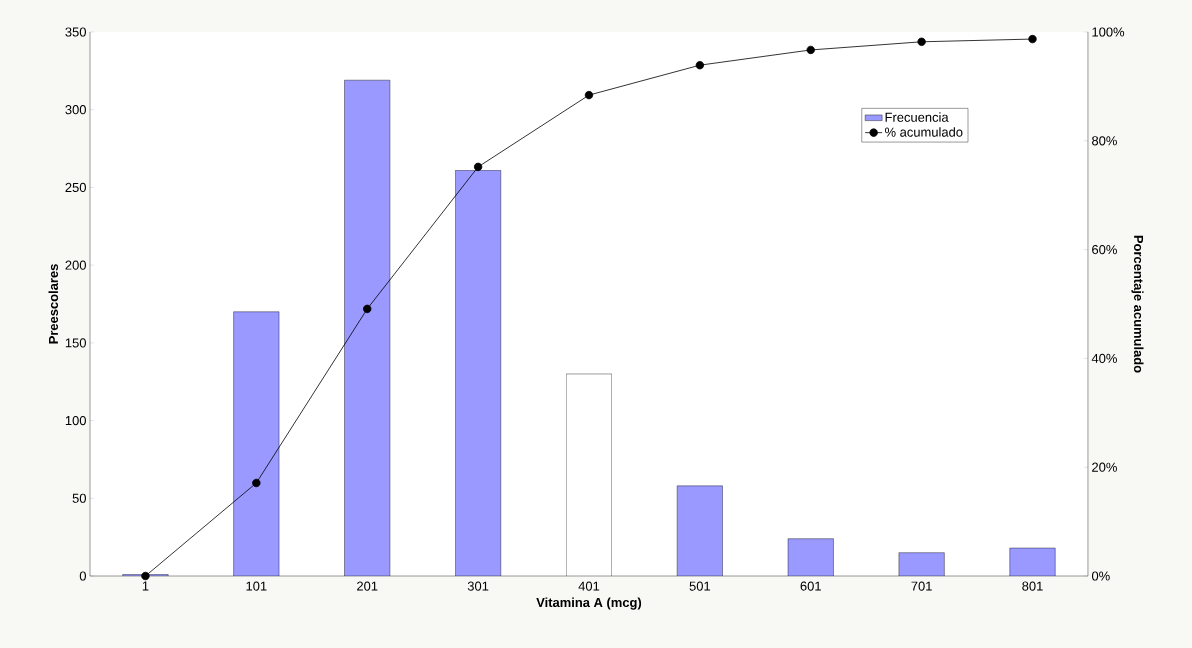 The height and width of the screenshot is (648, 1192). I want to click on y-axis-title: Preescolares, so click(53, 304).